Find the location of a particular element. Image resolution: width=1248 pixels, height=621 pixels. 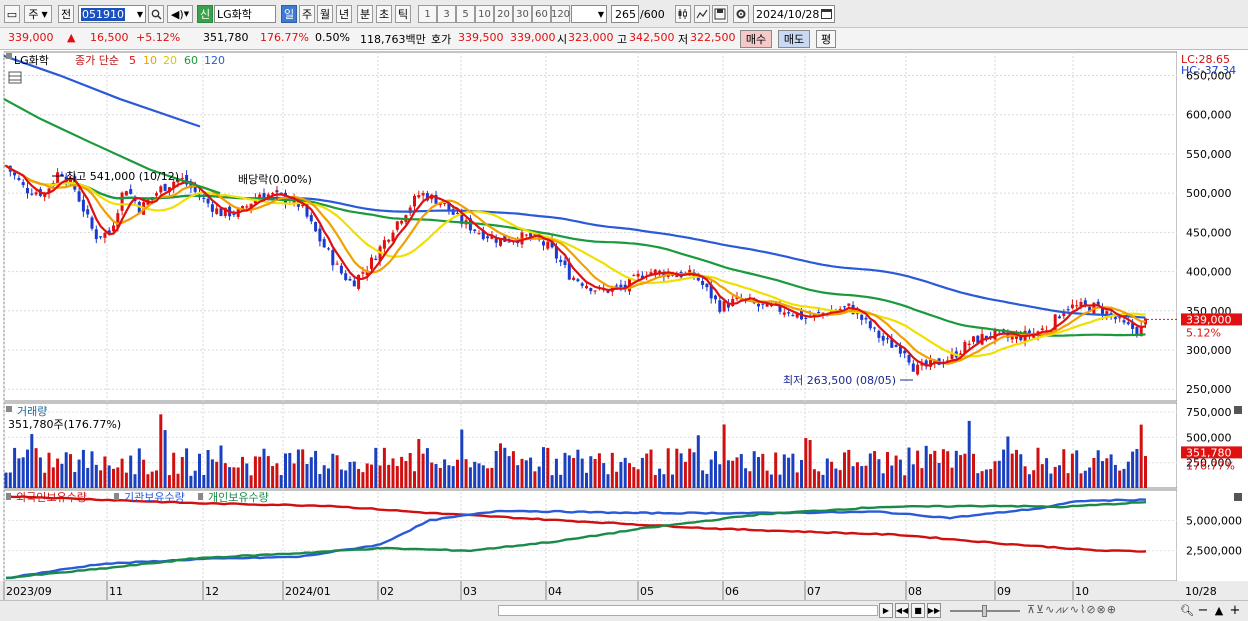

chevron-up-icon: ▲ is located at coordinates (1219, 610).